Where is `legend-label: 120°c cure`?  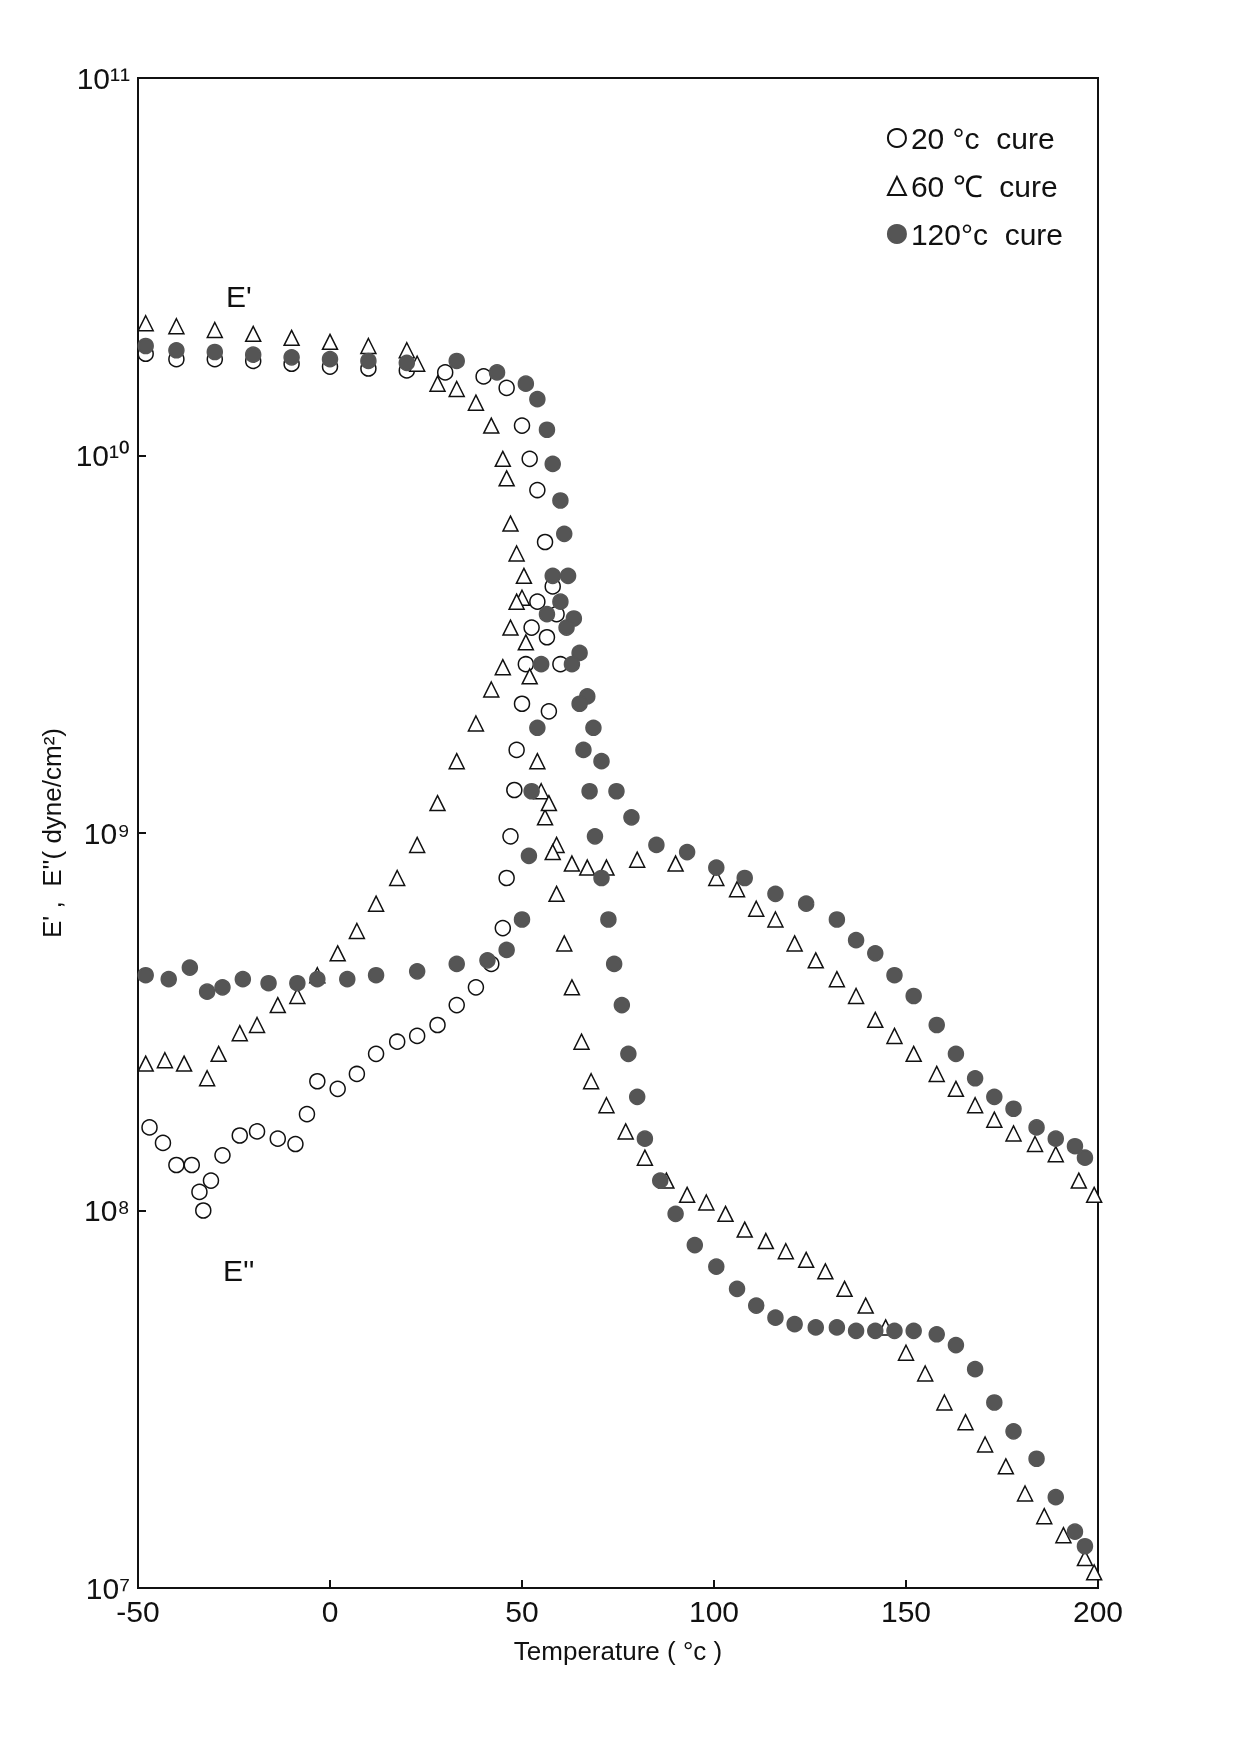 legend-label: 120°c cure is located at coordinates (987, 234).